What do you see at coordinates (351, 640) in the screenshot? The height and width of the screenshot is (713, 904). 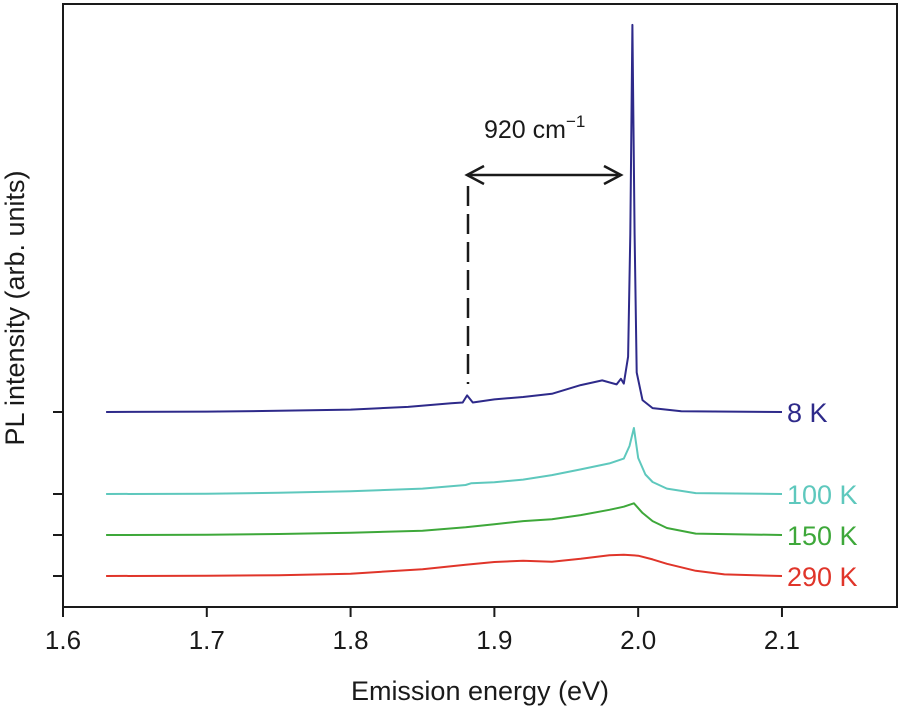 I see `x-tick-label: 1.8` at bounding box center [351, 640].